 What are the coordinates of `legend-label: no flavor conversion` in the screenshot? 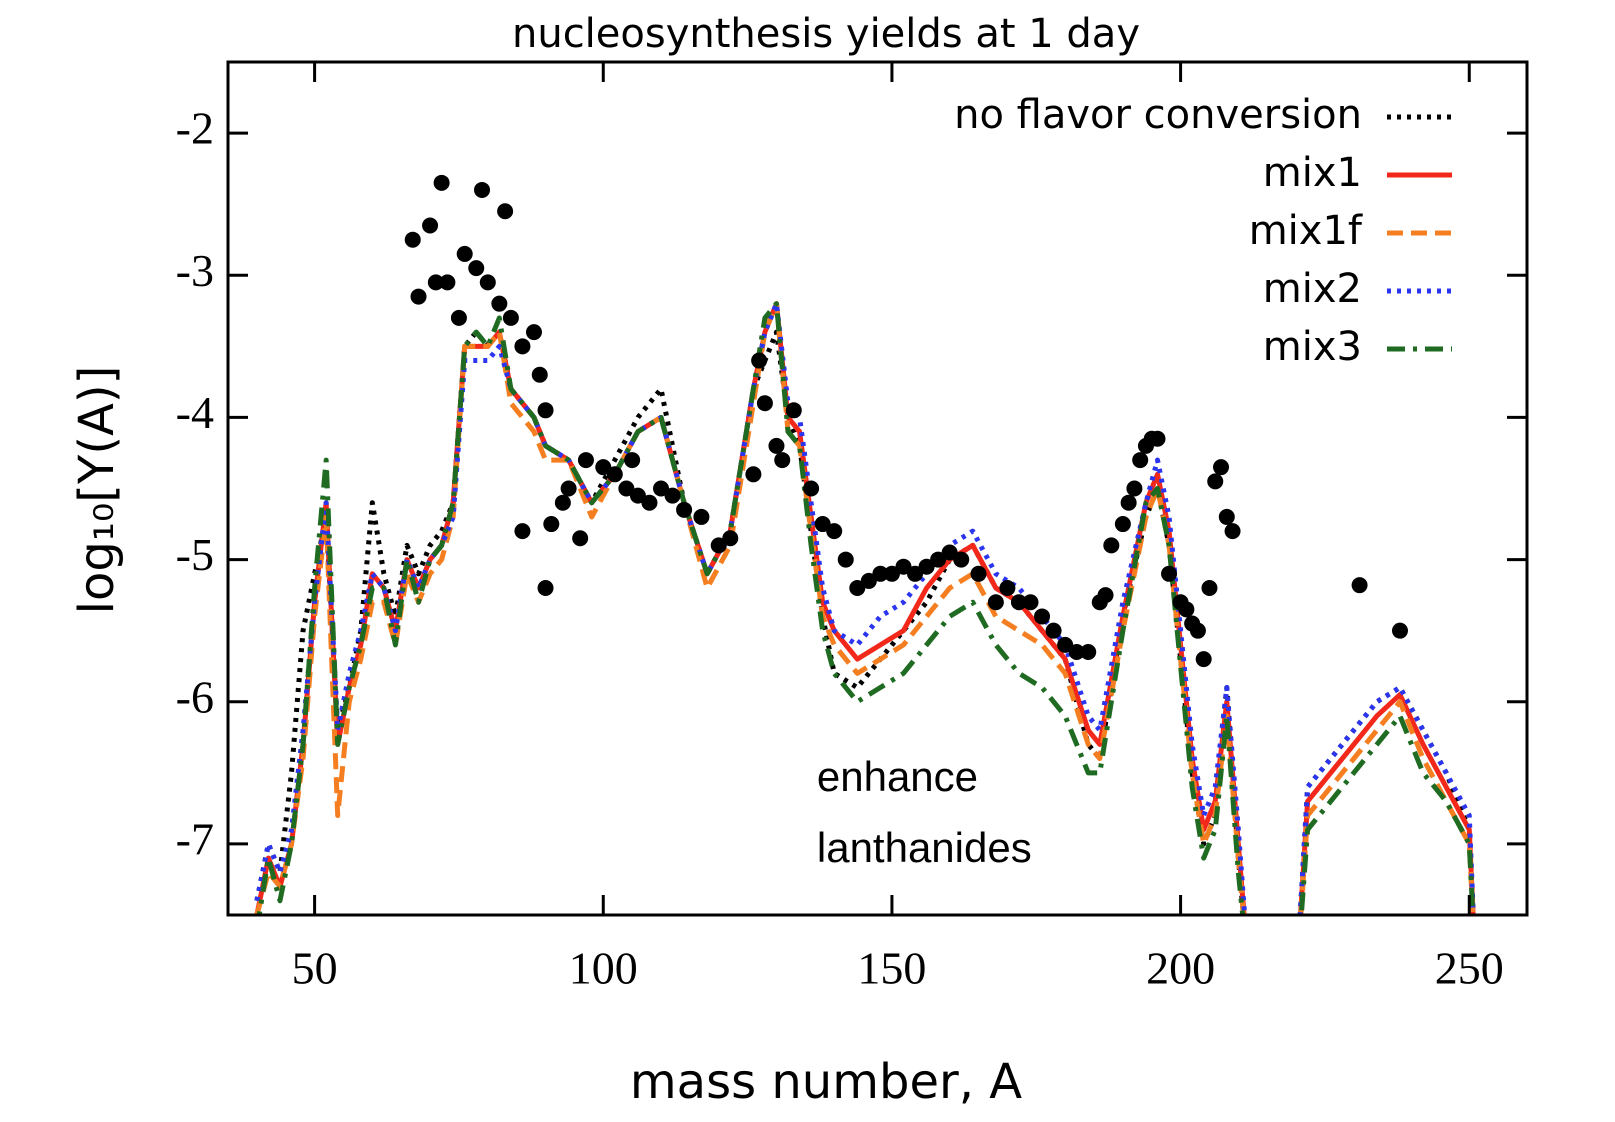 It's located at (1158, 115).